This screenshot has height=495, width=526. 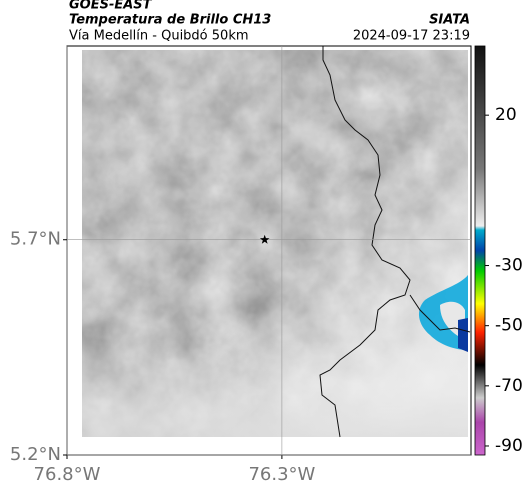 I want to click on region: Vía Medellín - Quibdó 50km, so click(x=159, y=36).